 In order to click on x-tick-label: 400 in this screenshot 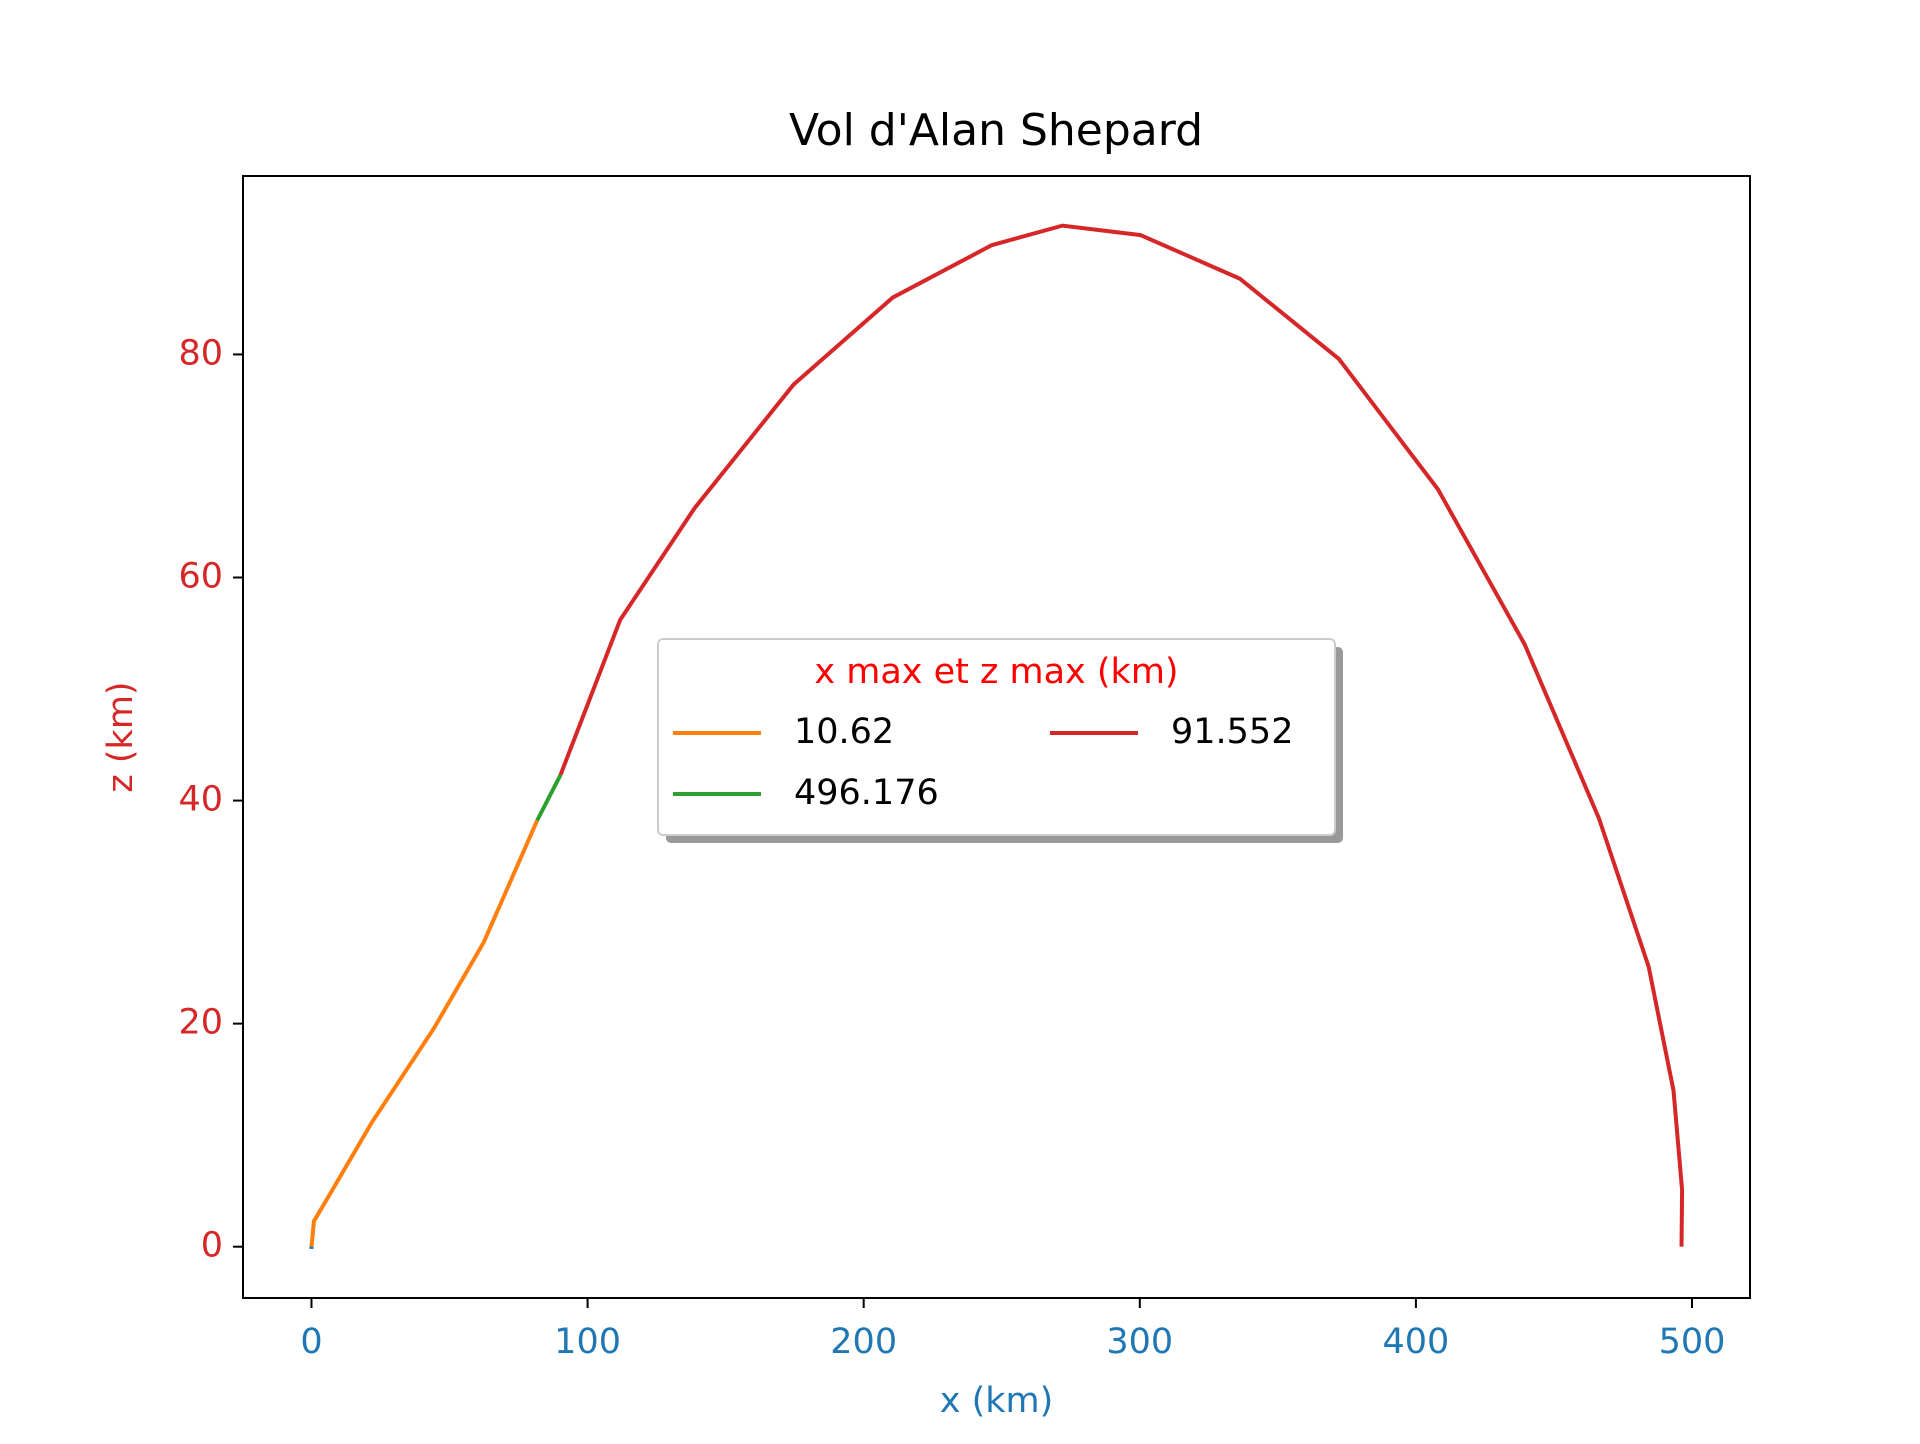, I will do `click(1416, 1342)`.